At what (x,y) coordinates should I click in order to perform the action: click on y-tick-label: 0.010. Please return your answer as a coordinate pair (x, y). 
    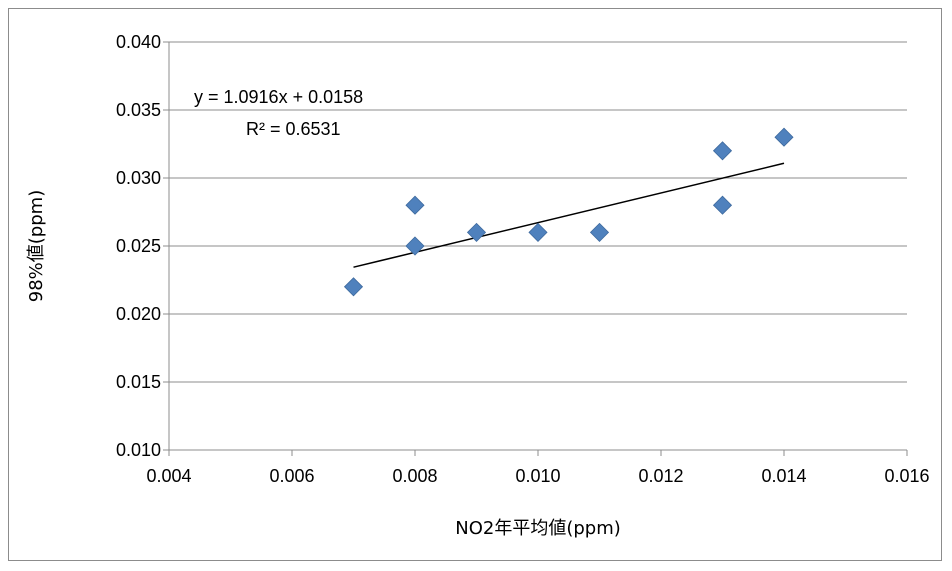
    Looking at the image, I should click on (138, 450).